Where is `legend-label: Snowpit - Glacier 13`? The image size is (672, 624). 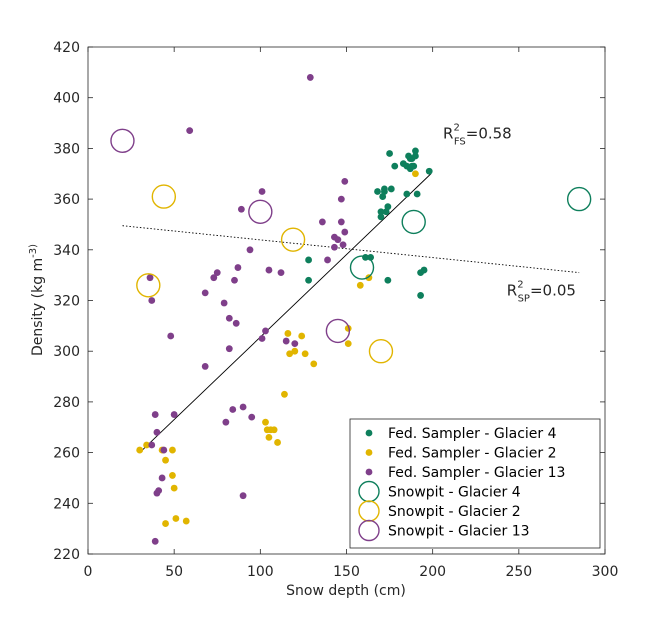 legend-label: Snowpit - Glacier 13 is located at coordinates (459, 532).